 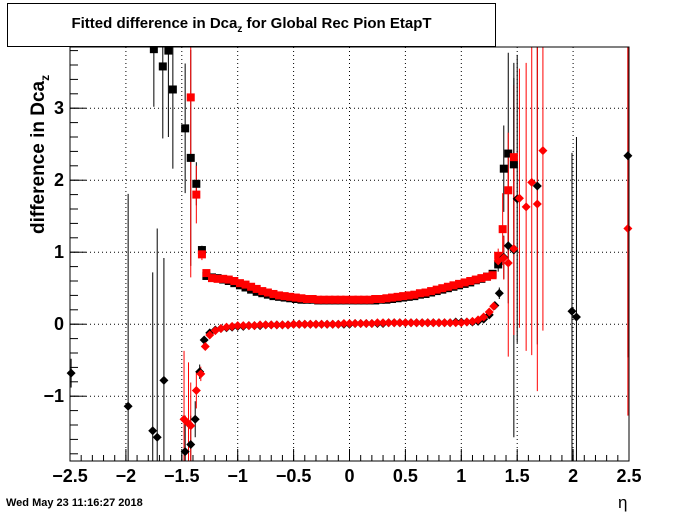 I want to click on chart-title-rest: for Global Rec Pion EtapT, so click(x=337, y=23).